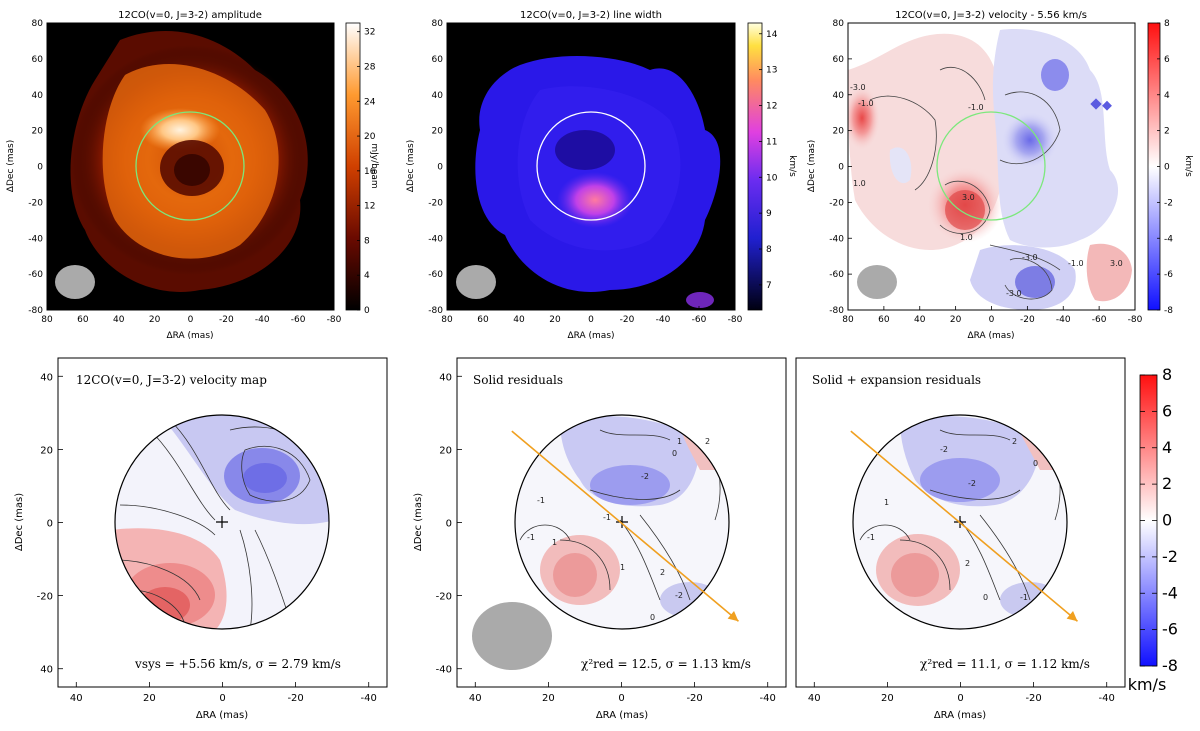 This screenshot has height=731, width=1200. Describe the element at coordinates (1167, 483) in the screenshot. I see `colorbar-tick-label: 2` at that location.